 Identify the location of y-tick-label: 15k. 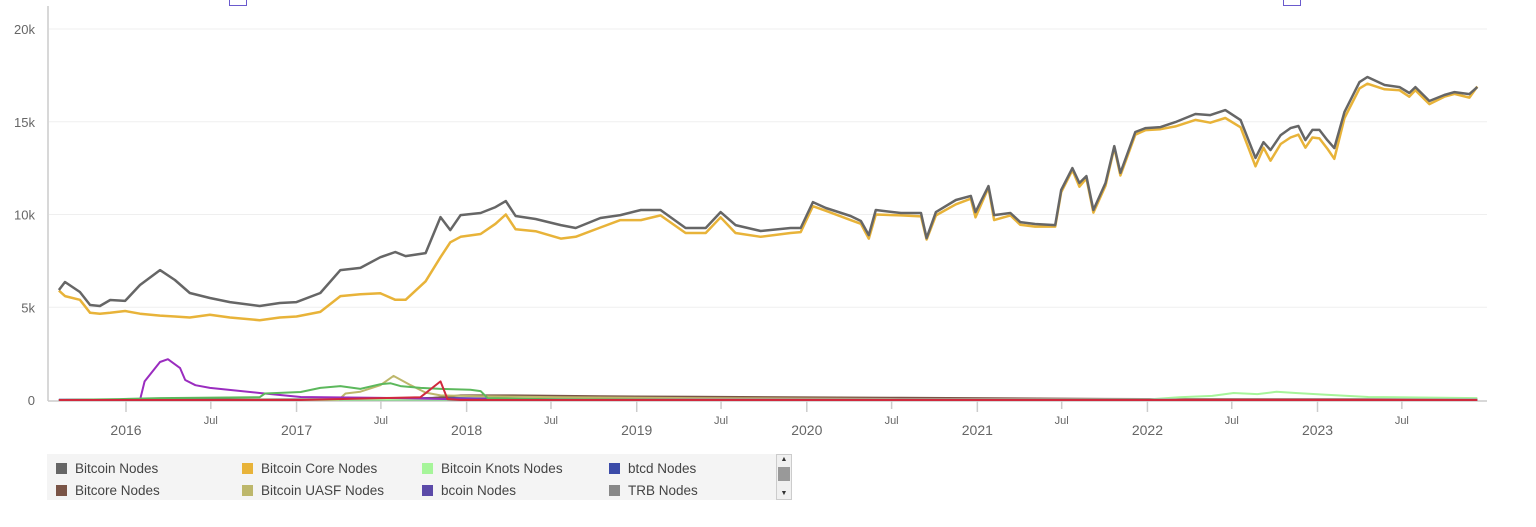
(24, 122).